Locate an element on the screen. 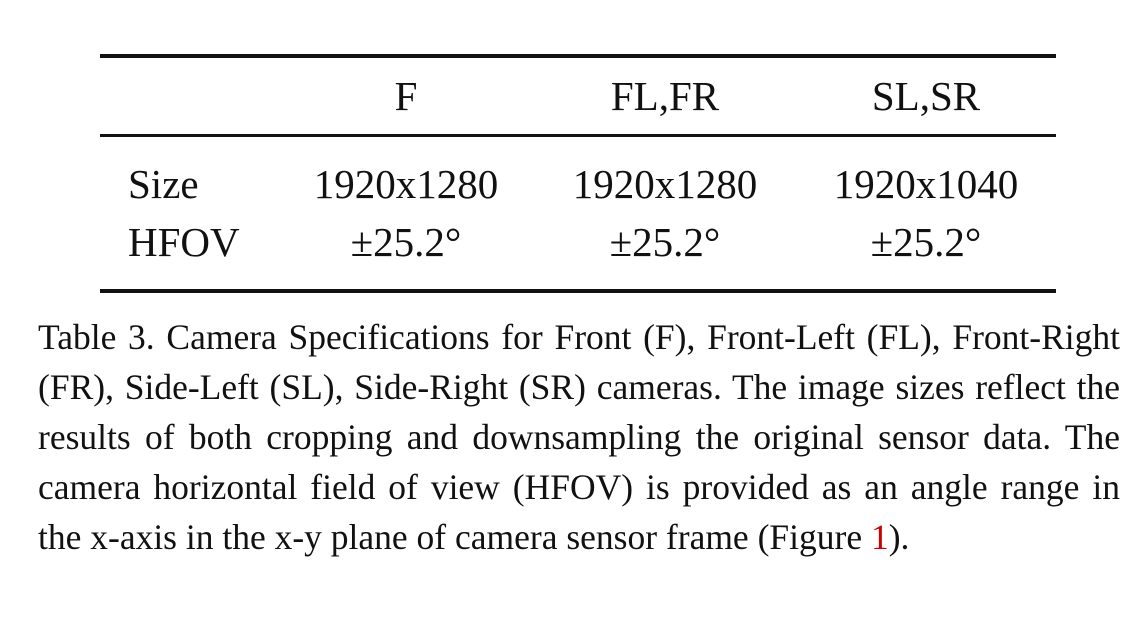 The image size is (1146, 618). size-side-left-right: 1920x1040 is located at coordinates (926, 183).